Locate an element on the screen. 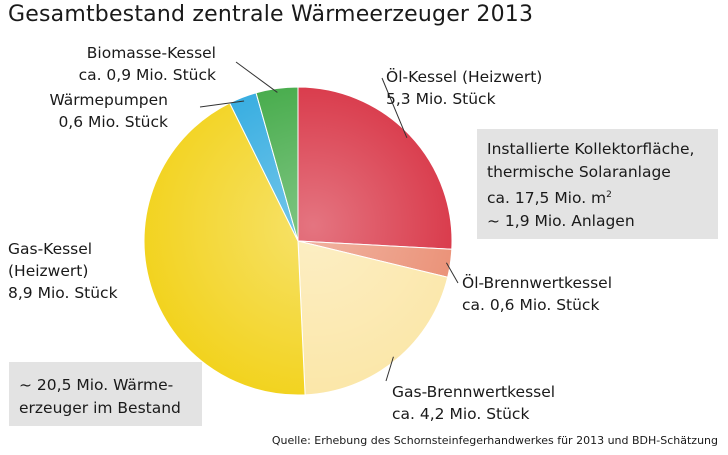  label-line: Gas-Kessel is located at coordinates (50, 249).